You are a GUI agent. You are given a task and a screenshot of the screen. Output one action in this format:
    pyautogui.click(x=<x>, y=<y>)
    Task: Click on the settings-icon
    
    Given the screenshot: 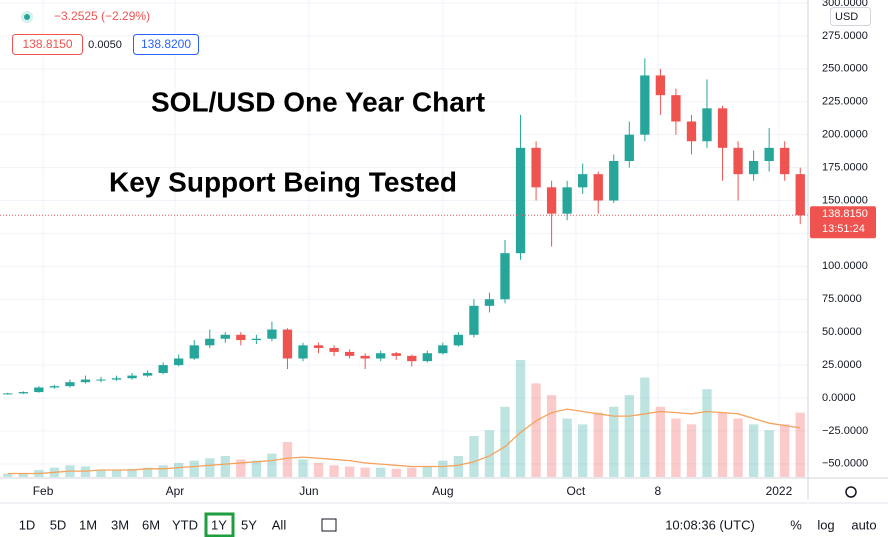 What is the action you would take?
    pyautogui.click(x=851, y=492)
    